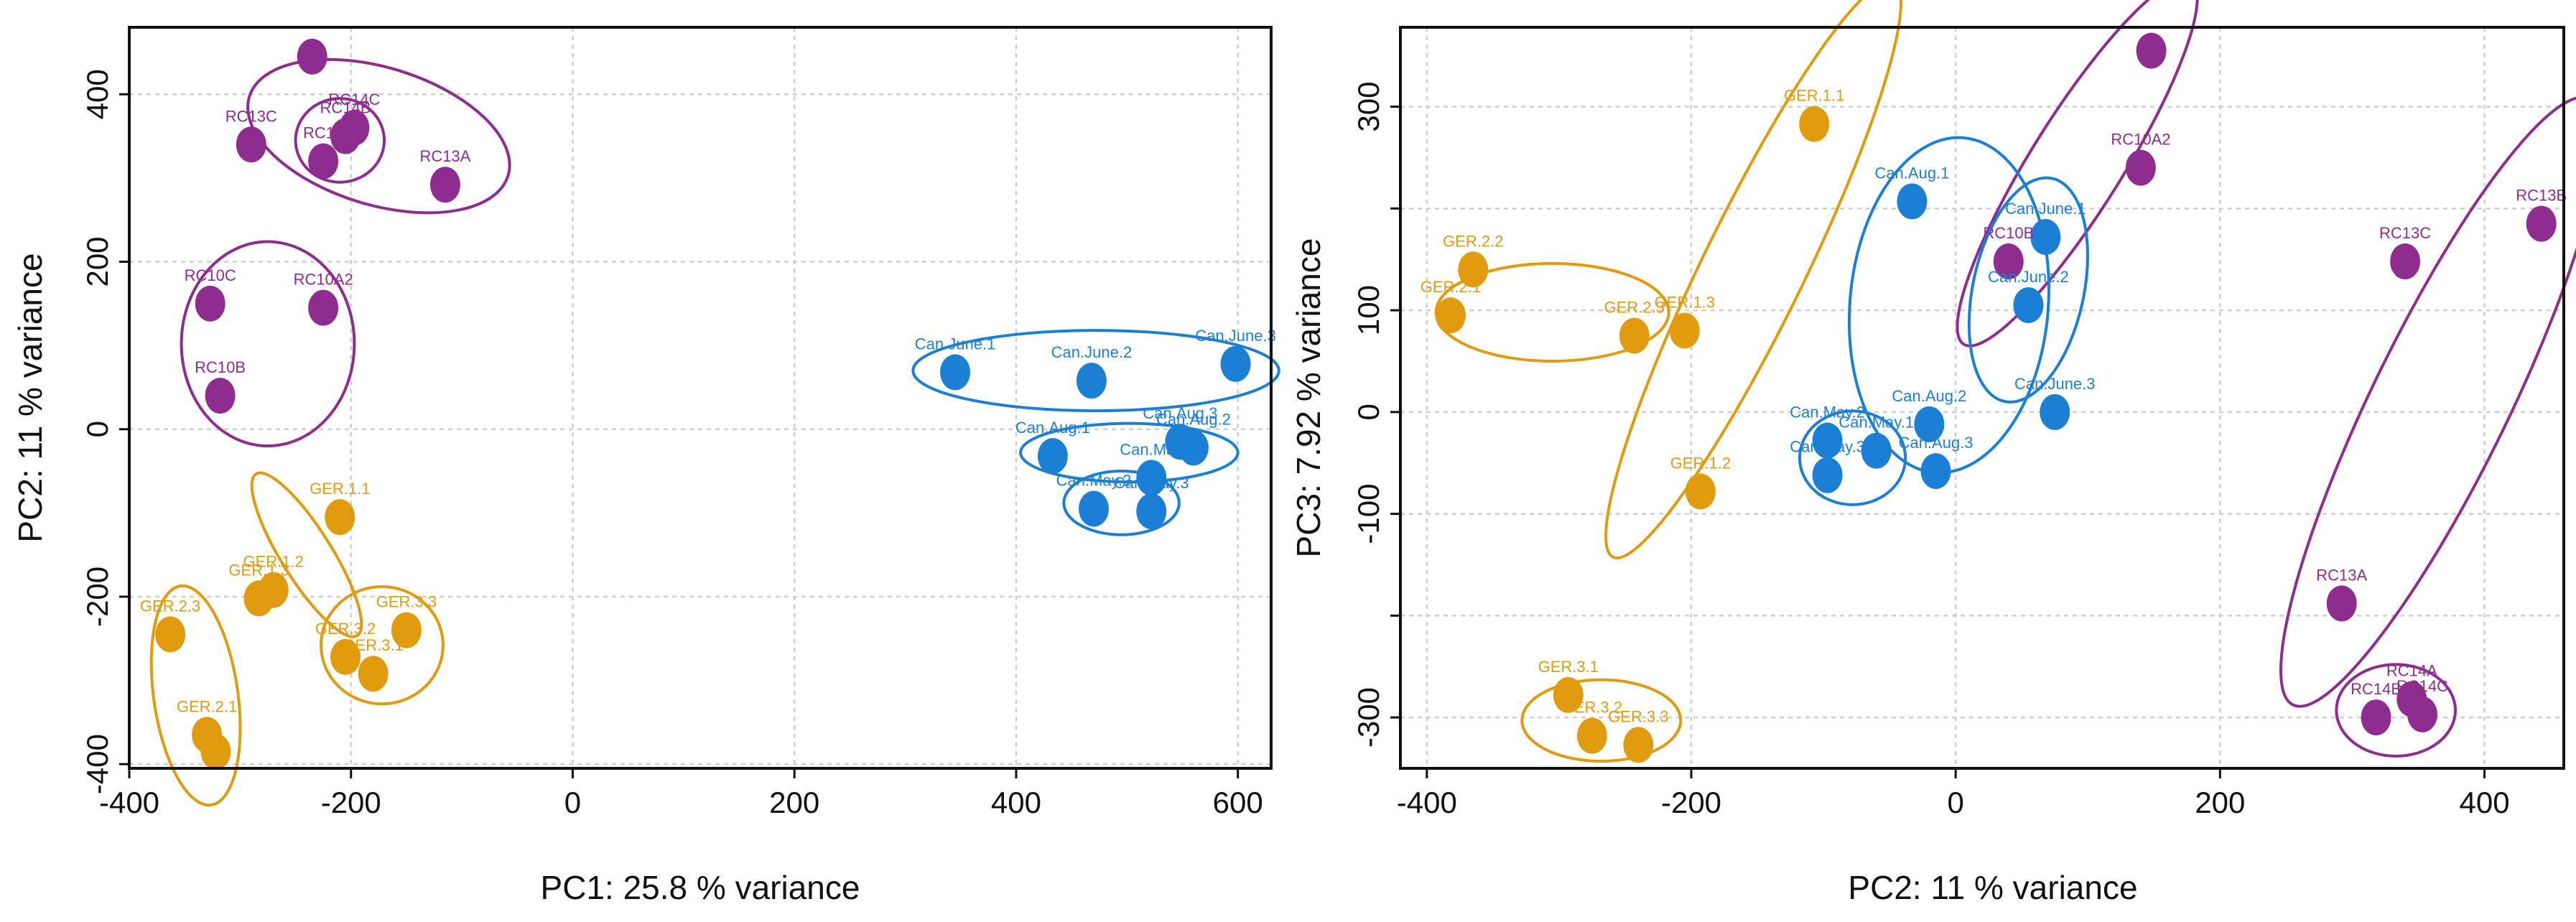 The width and height of the screenshot is (2576, 922). What do you see at coordinates (97, 261) in the screenshot?
I see `pc1-pc2-y-tick-label: 200` at bounding box center [97, 261].